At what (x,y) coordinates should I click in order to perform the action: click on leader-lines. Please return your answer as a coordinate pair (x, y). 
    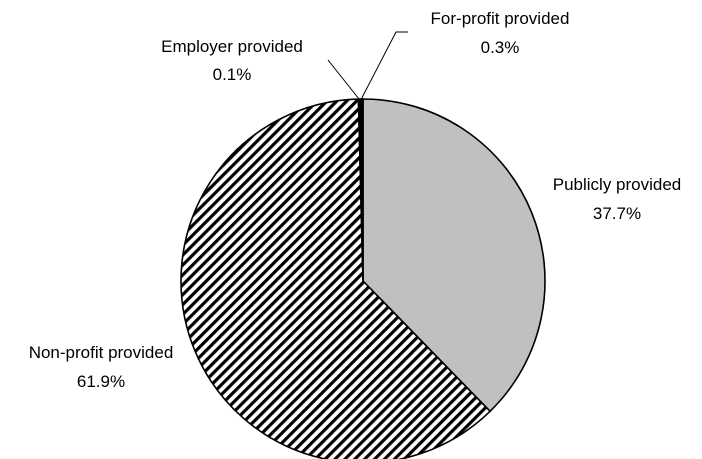
    Looking at the image, I should click on (367, 65).